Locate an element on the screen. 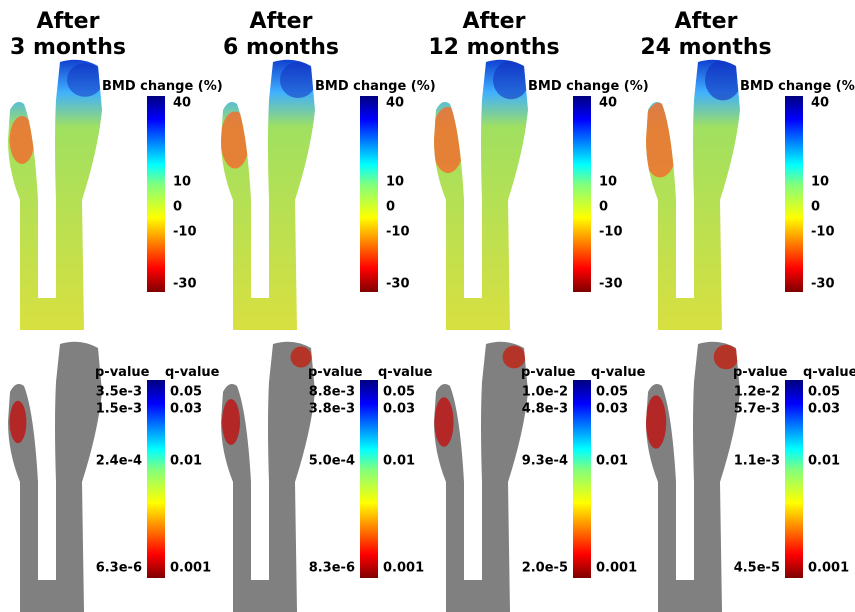 This screenshot has height=612, width=855. title-line: 3 months is located at coordinates (68, 47).